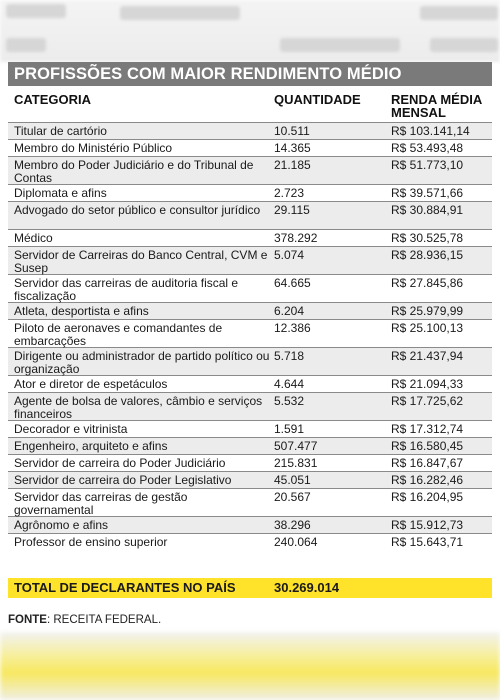  I want to click on income-cell: R$ 17.725,62, so click(427, 401).